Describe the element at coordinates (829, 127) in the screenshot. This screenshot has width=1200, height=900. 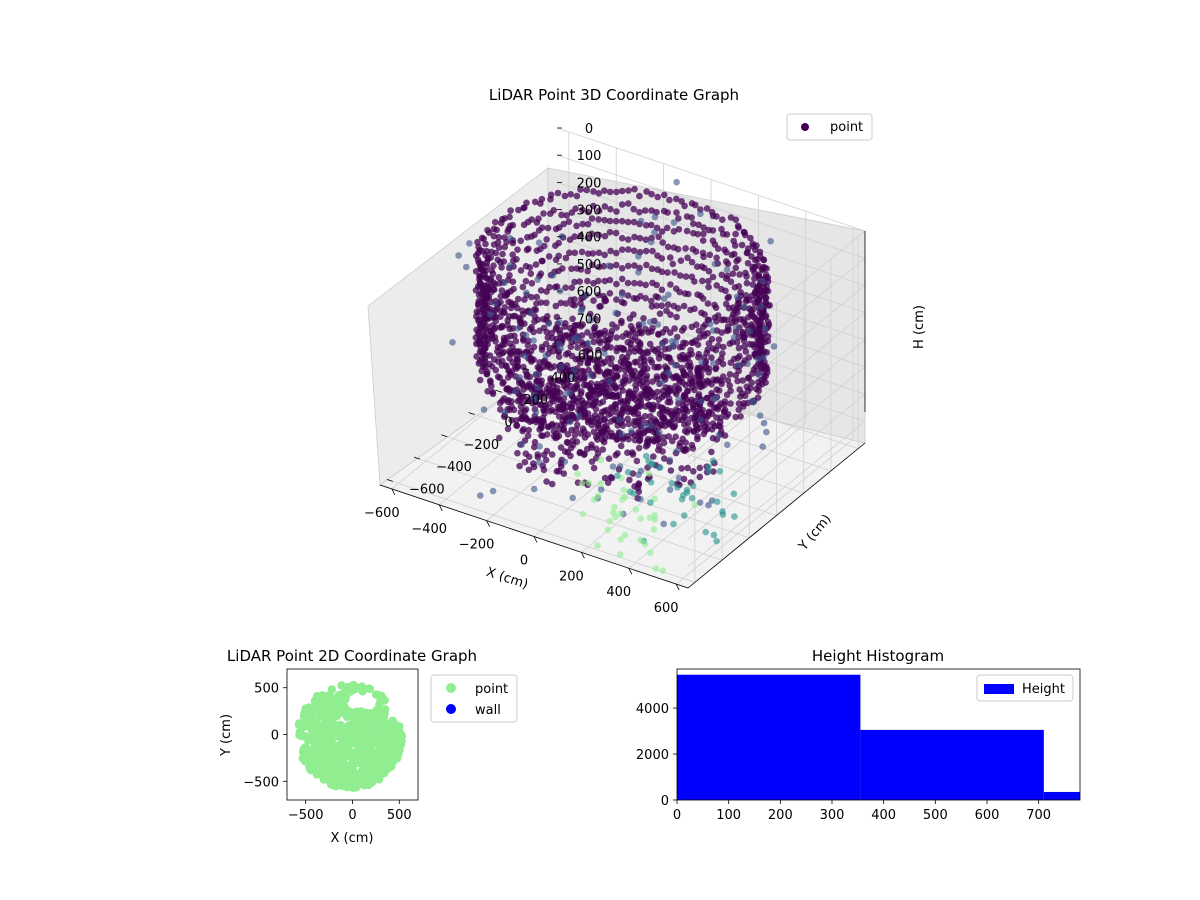
I see `plot3d-legend: point` at that location.